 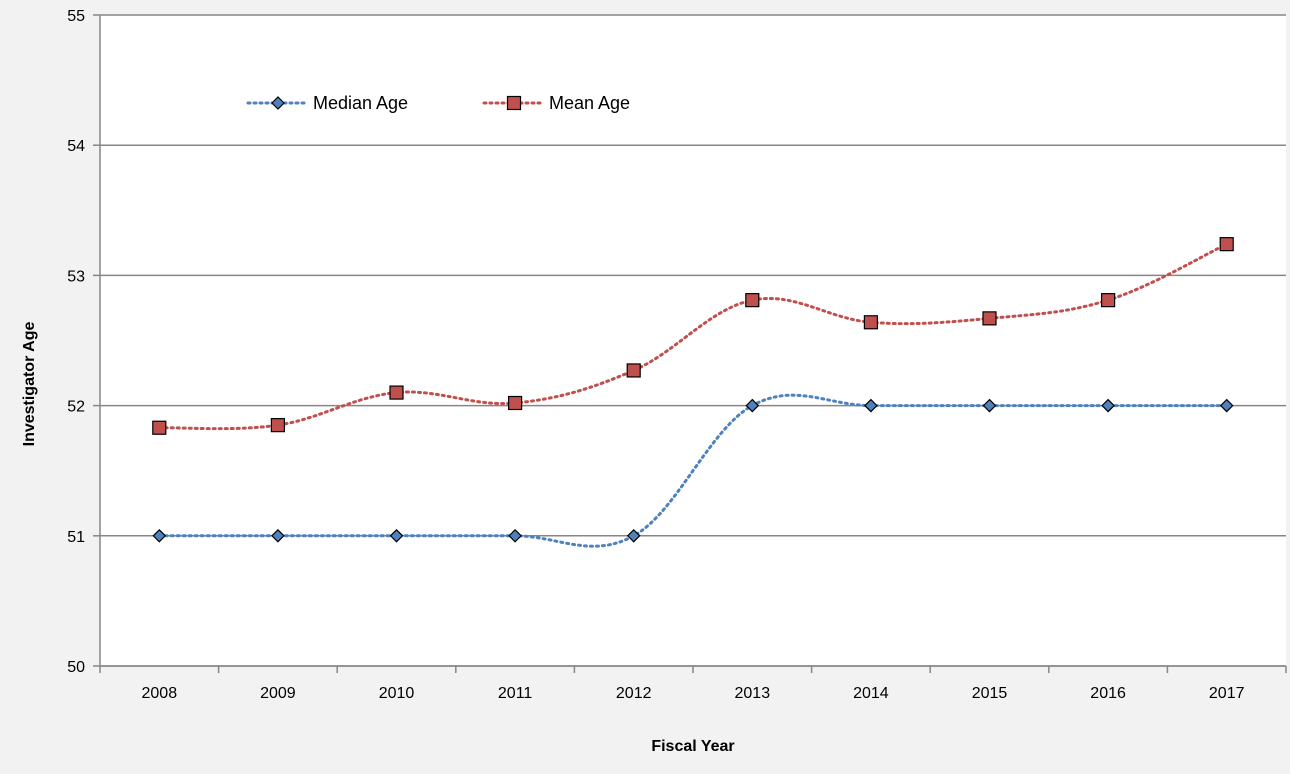 I want to click on y-tick-label: 53, so click(x=76, y=276).